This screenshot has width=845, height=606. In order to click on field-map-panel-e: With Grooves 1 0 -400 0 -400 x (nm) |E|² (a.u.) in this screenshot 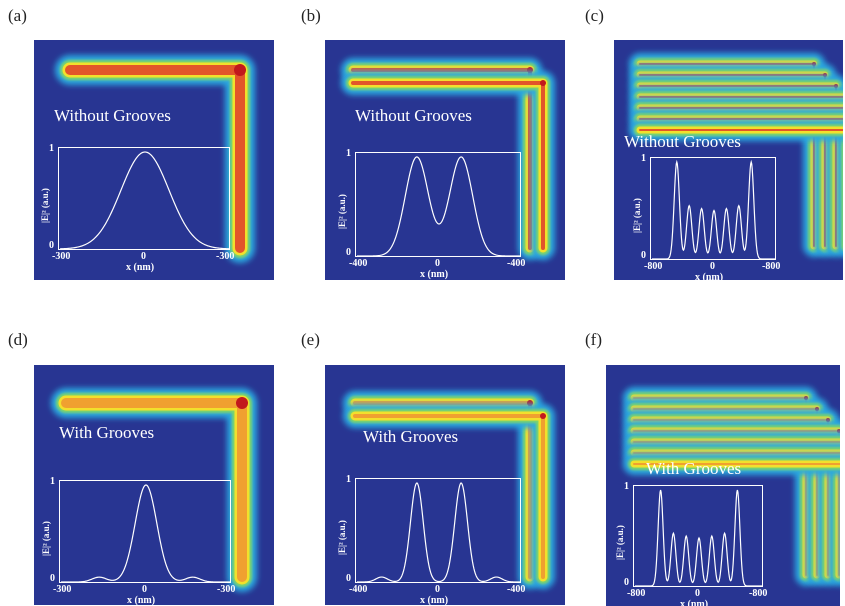, I will do `click(445, 485)`.